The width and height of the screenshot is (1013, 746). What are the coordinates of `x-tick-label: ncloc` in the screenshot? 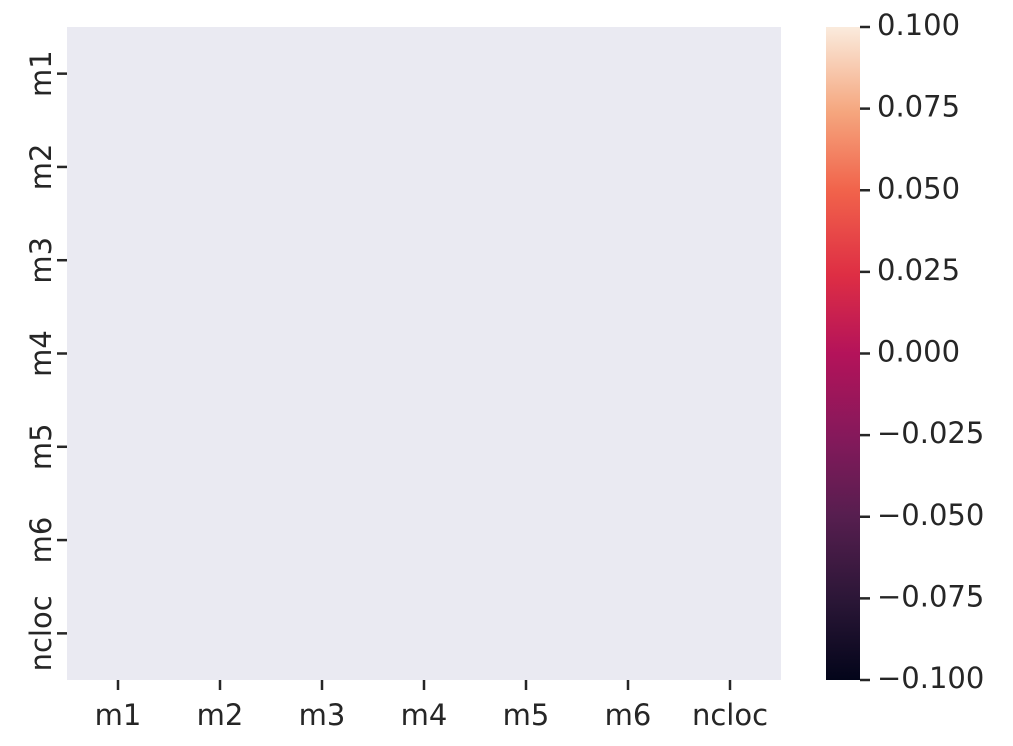 It's located at (730, 715).